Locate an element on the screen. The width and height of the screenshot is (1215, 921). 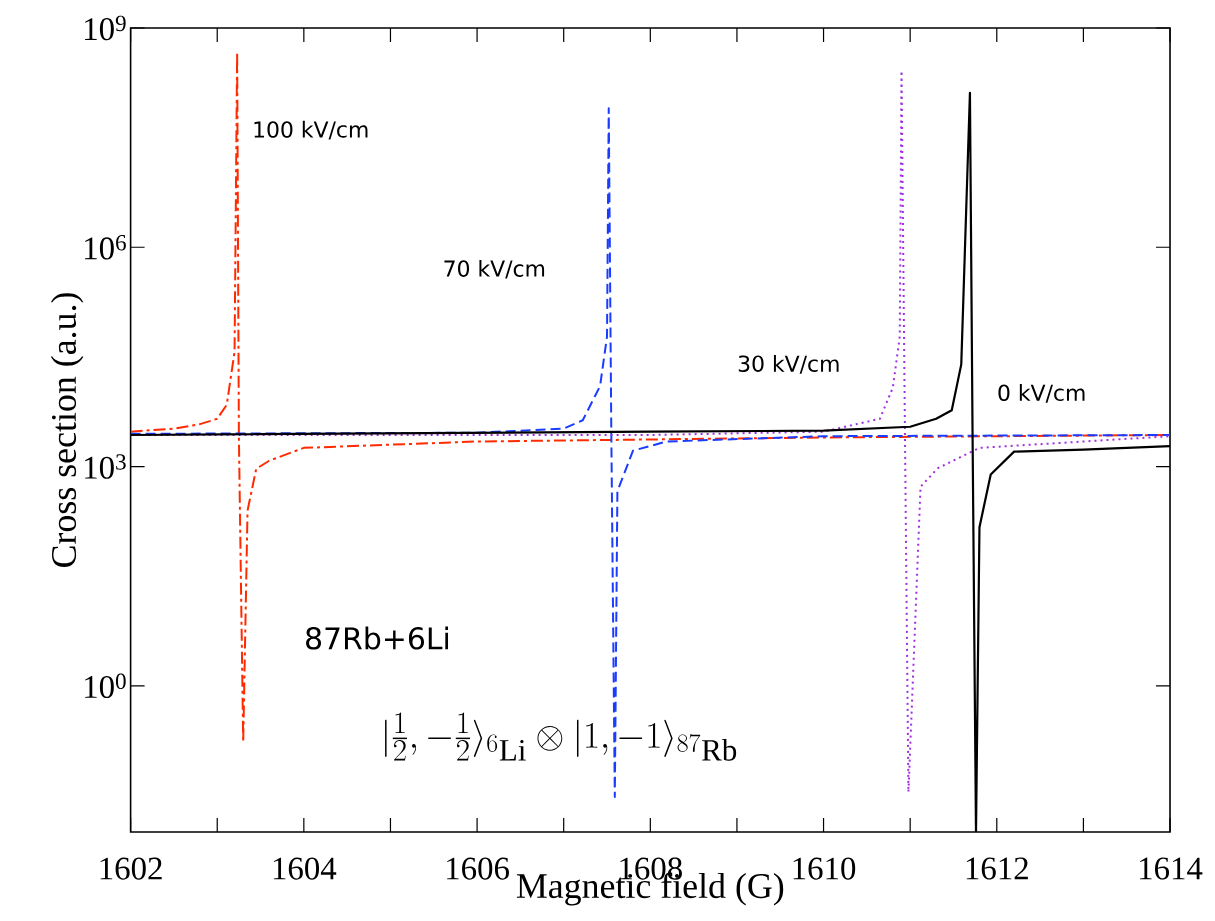
x-tick-label: 1614 is located at coordinates (1171, 868).